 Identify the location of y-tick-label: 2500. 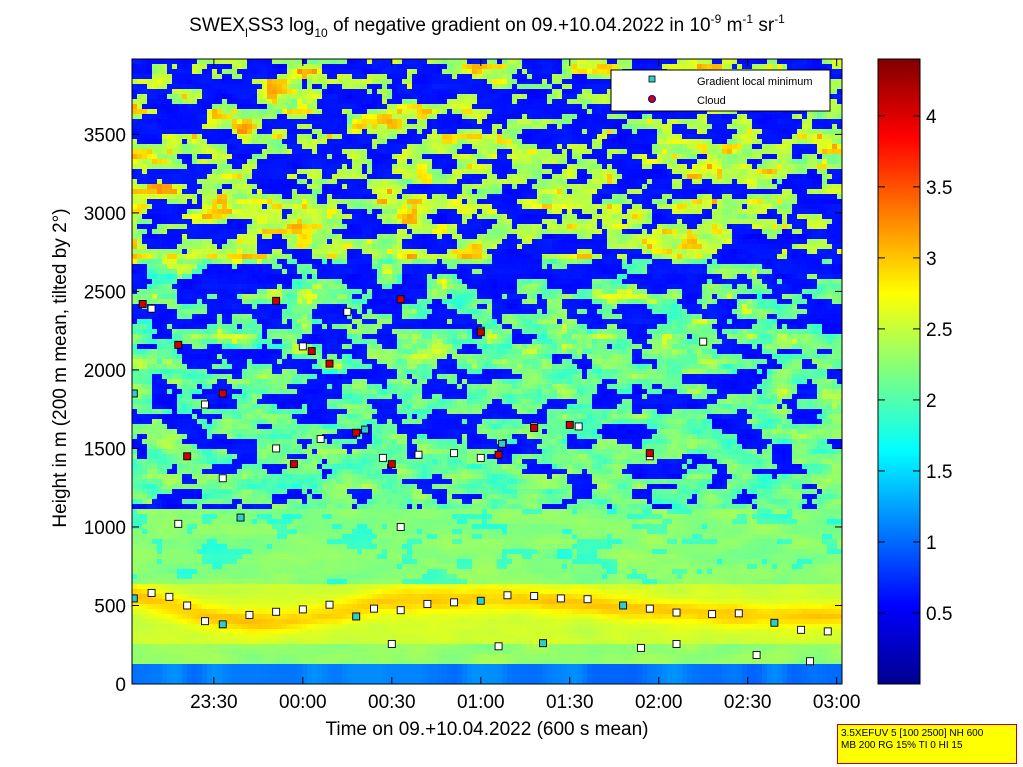
(105, 292).